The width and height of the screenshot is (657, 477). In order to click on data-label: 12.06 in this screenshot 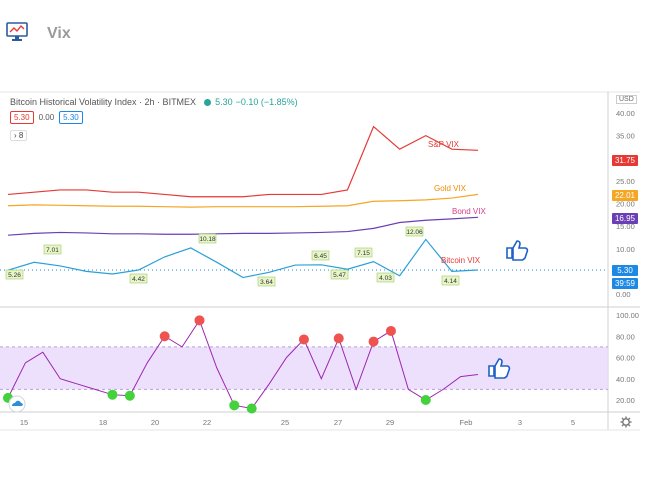, I will do `click(414, 231)`.